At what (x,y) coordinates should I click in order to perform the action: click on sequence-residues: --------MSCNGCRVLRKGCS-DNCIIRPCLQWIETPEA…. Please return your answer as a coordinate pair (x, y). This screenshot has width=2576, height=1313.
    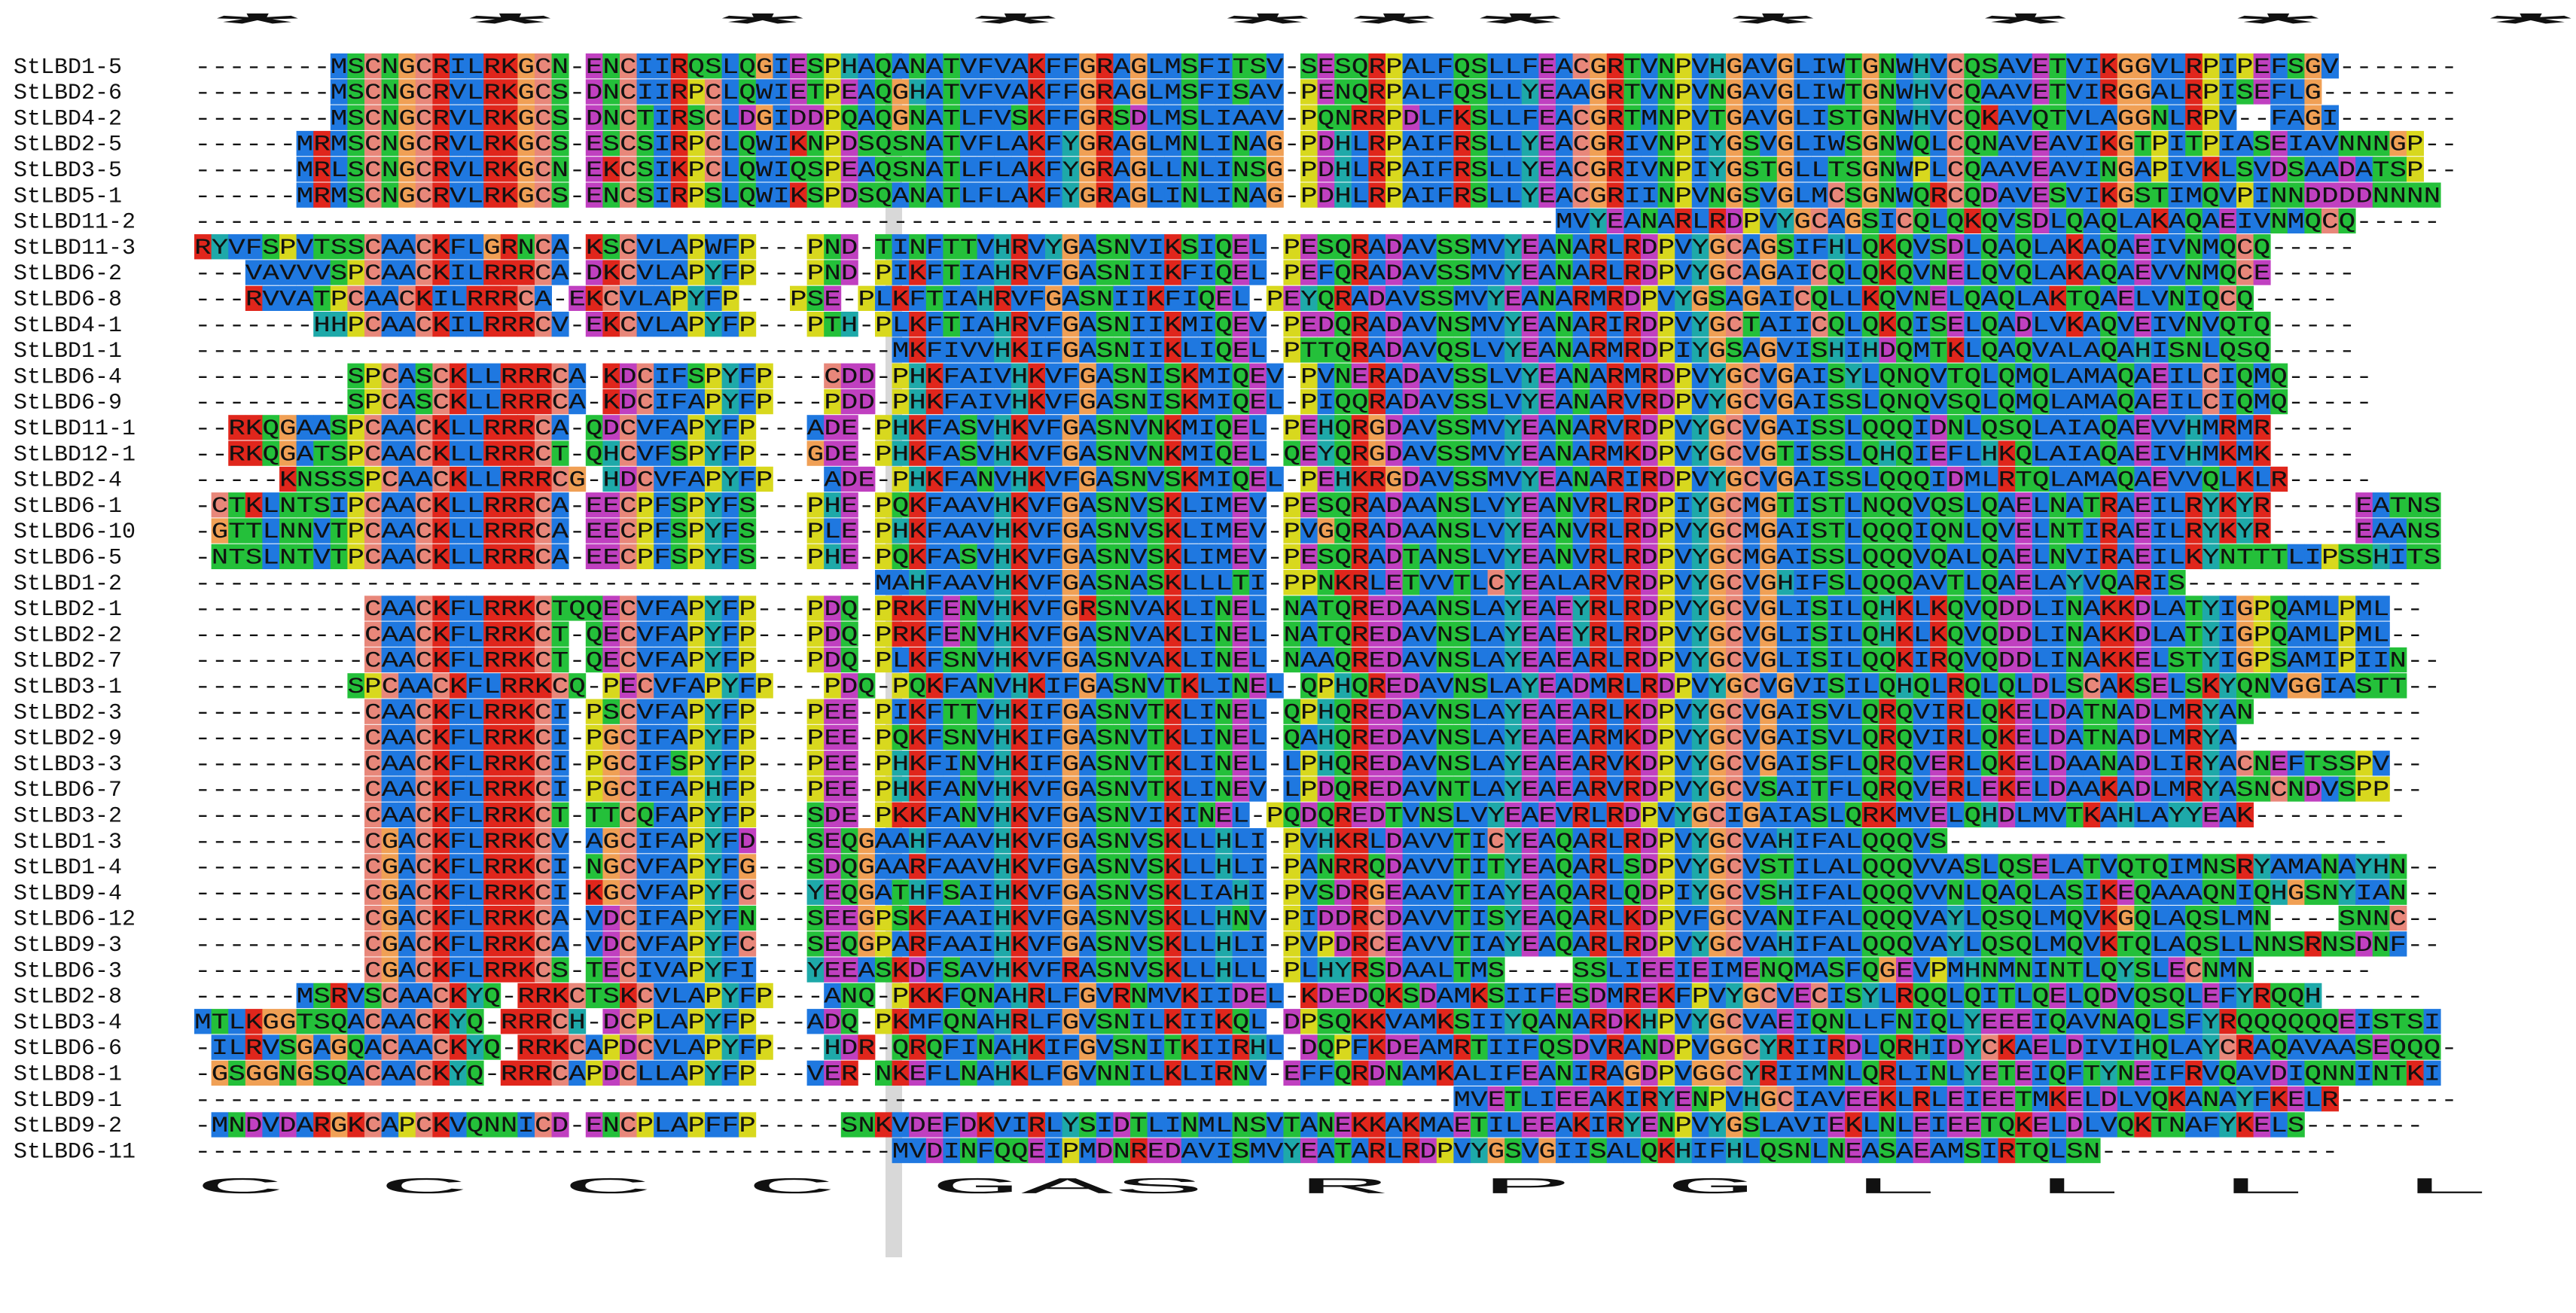
    Looking at the image, I should click on (1326, 93).